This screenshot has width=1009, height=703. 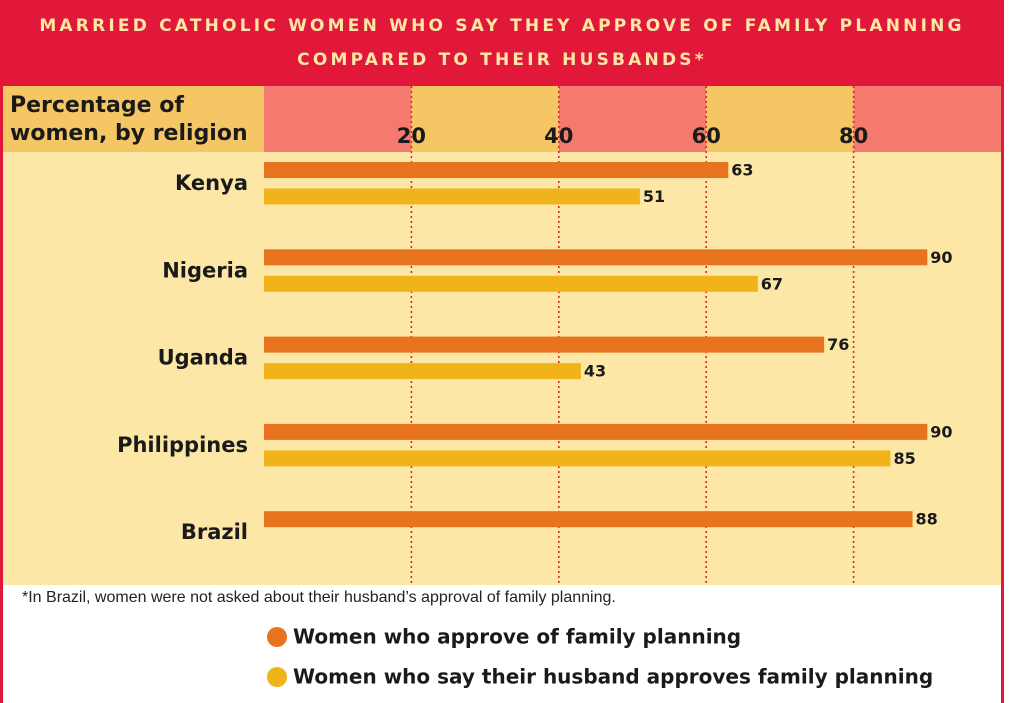 I want to click on chart-title: COMPARED TO THEIR HUSBANDS*, so click(x=502, y=60).